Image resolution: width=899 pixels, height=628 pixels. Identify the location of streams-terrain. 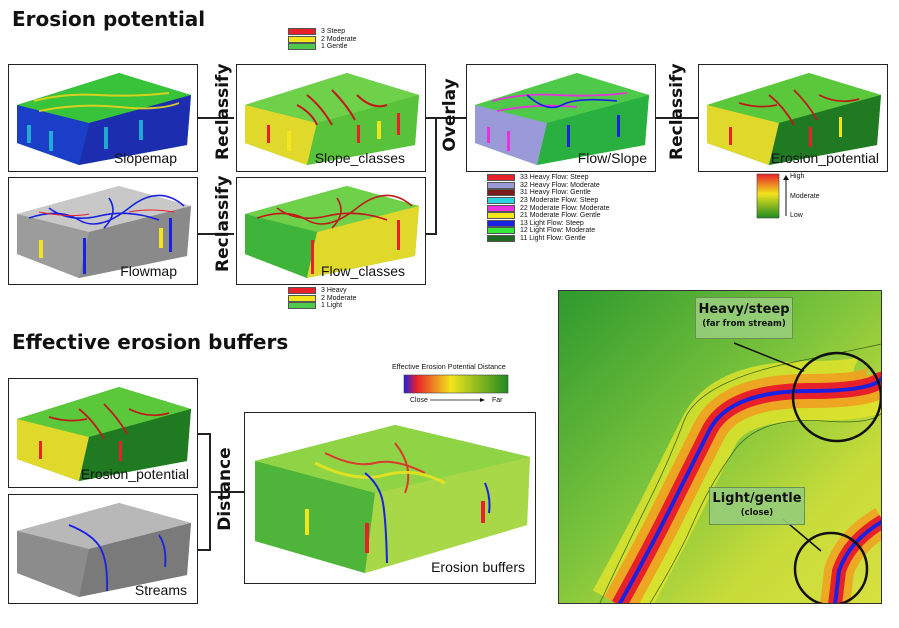
(104, 550).